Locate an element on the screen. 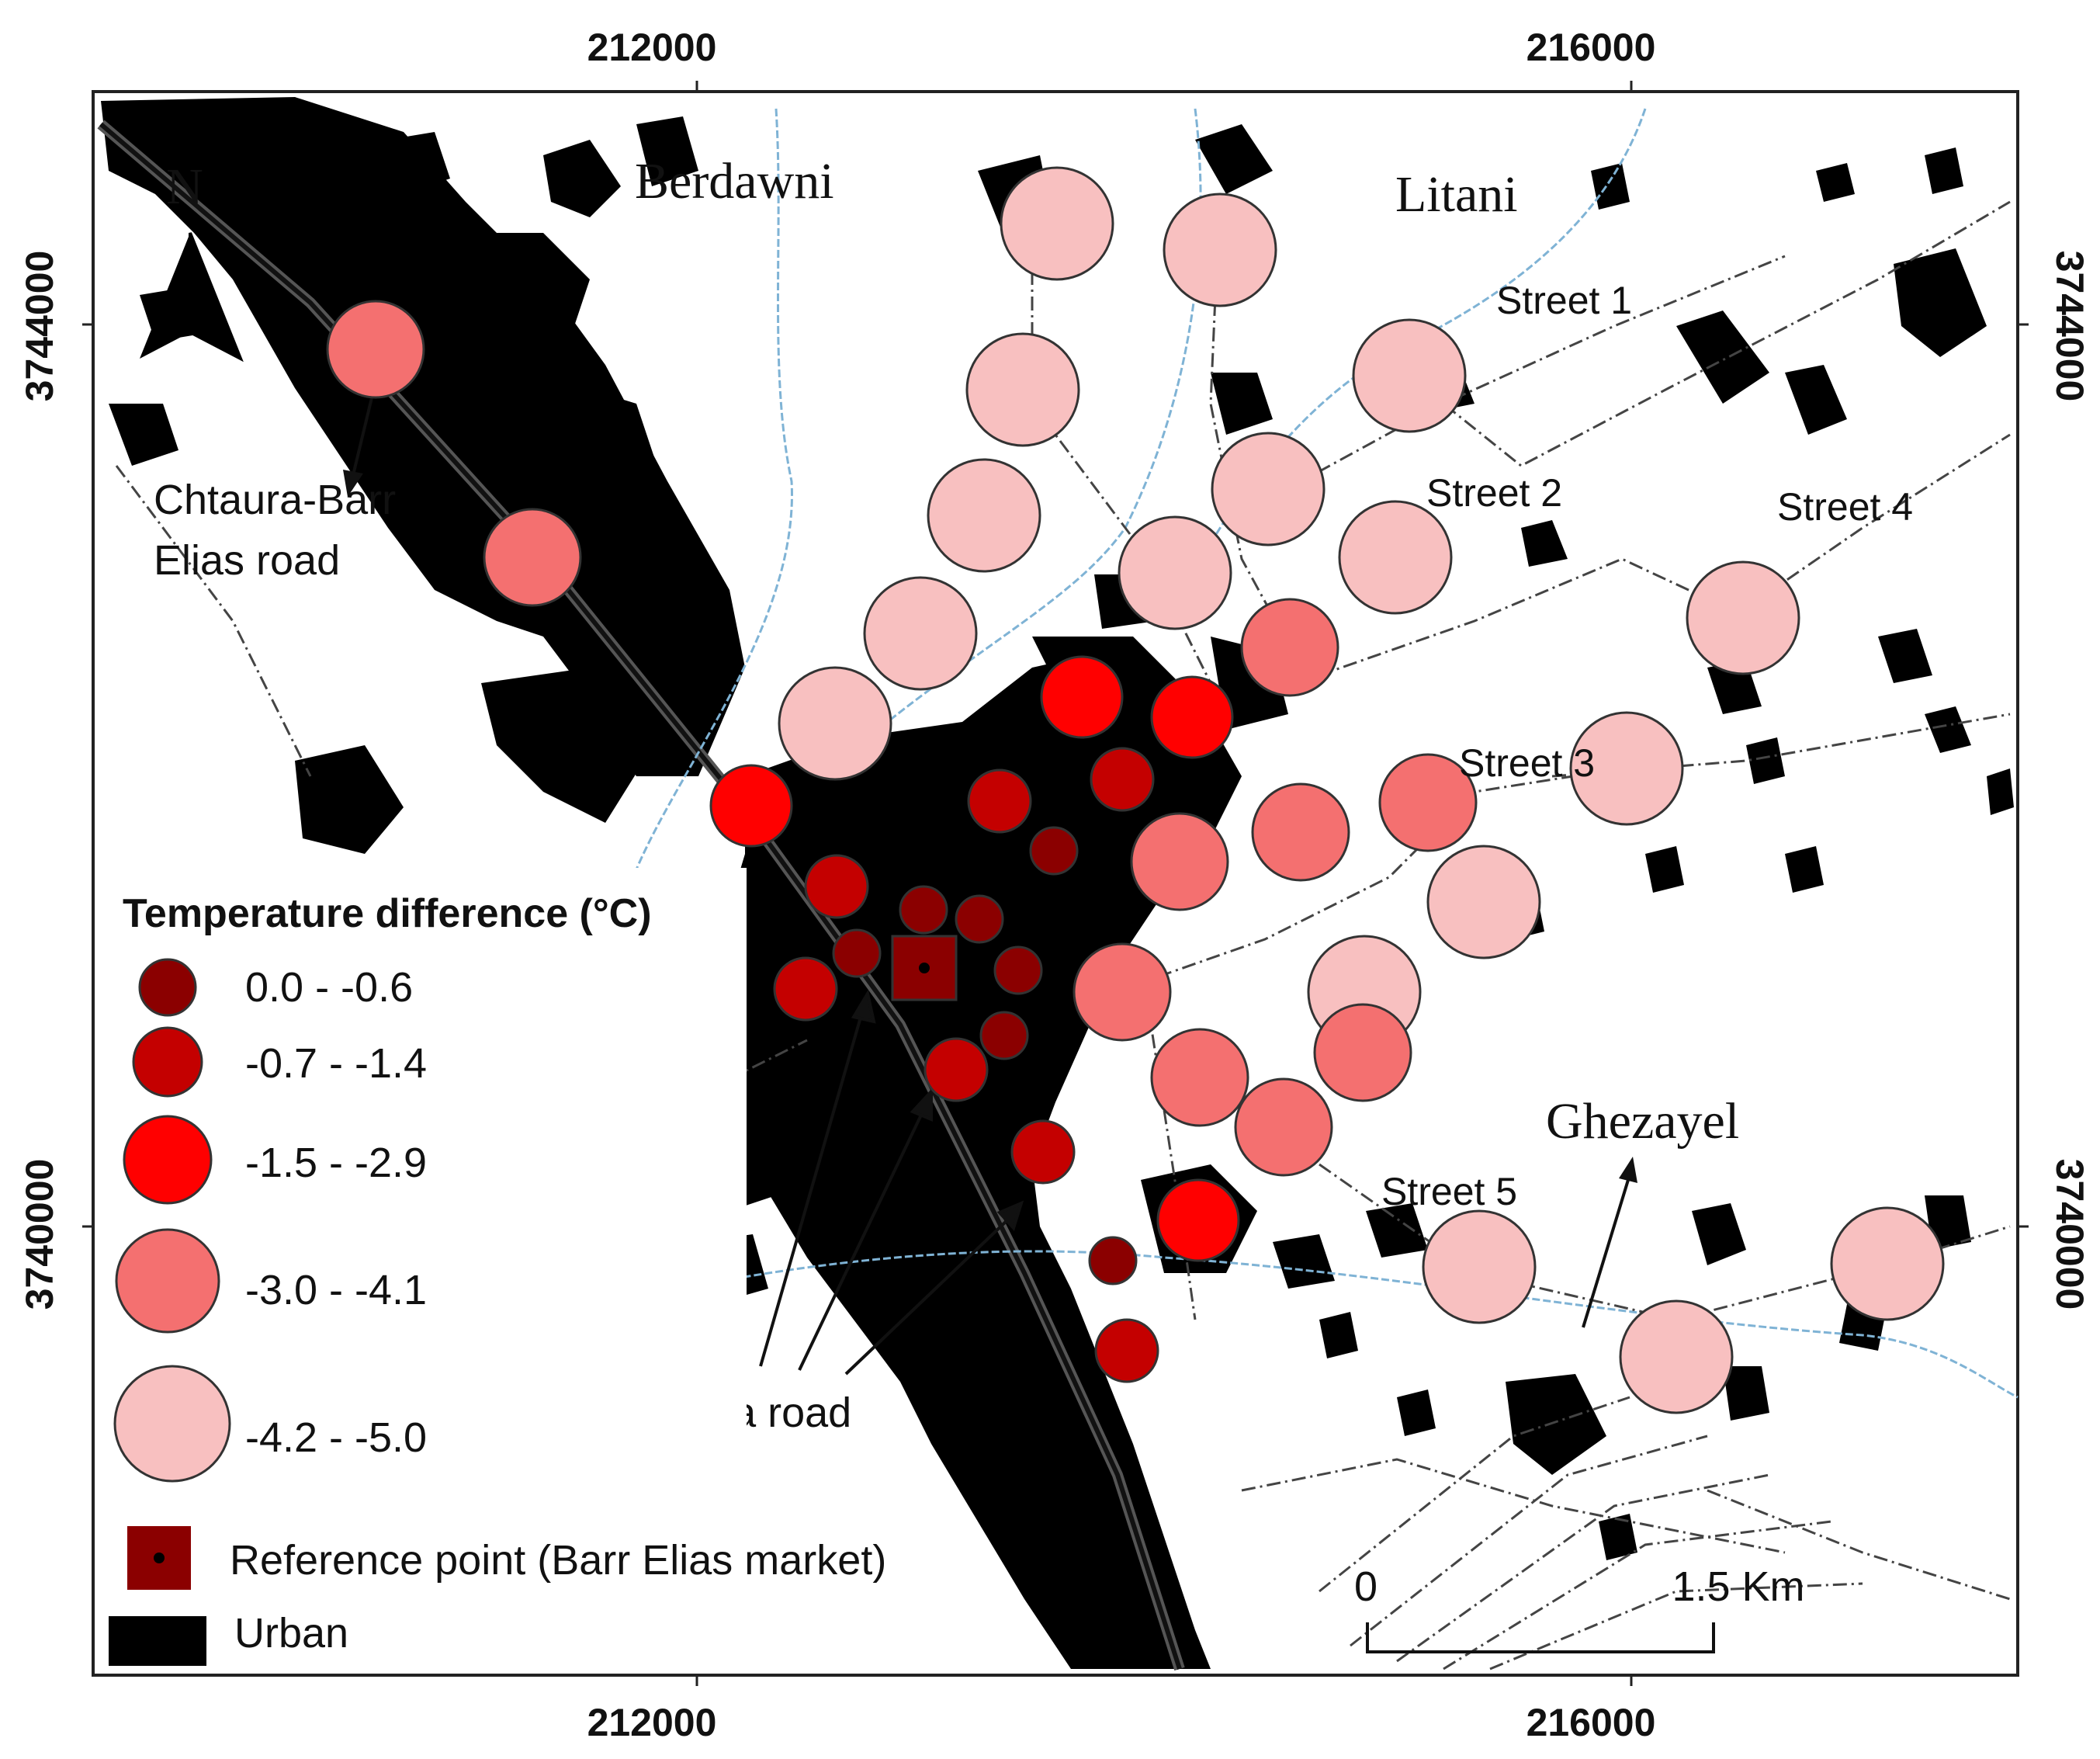 The height and width of the screenshot is (1759, 2100). y-axis-left-label-3740000: 3740000 is located at coordinates (39, 1235).